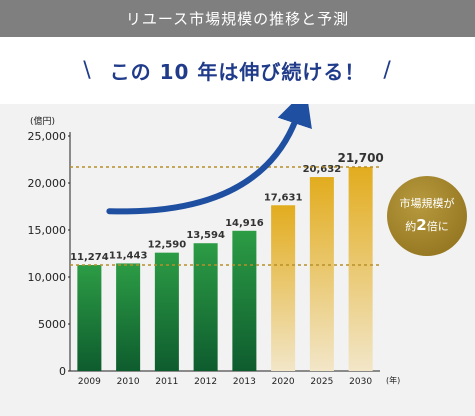 The height and width of the screenshot is (416, 475). I want to click on header-title: リユース市場規模の推移と予測, so click(237, 18).